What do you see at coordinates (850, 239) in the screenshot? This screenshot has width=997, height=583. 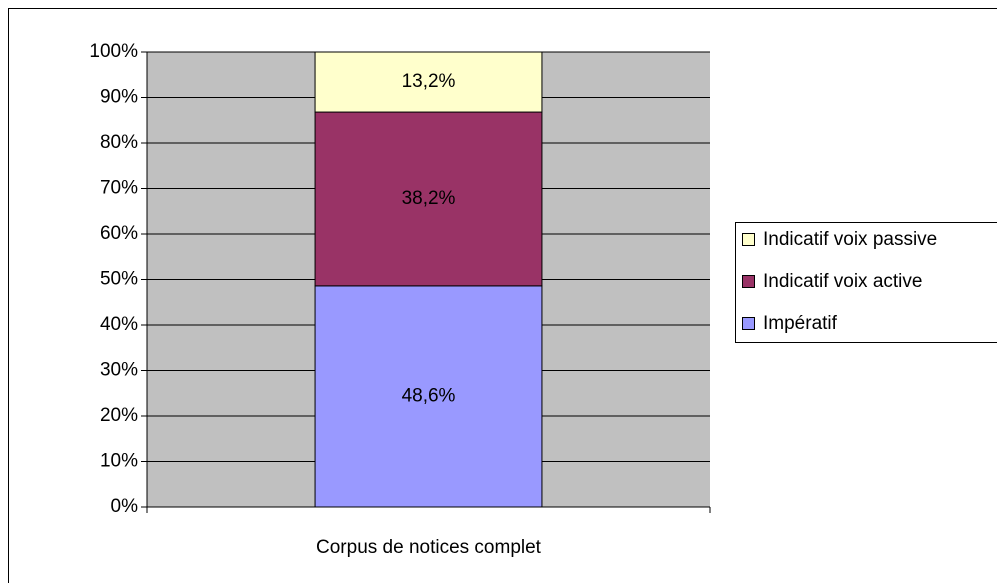 I see `legend-label: Indicatif voix passive` at bounding box center [850, 239].